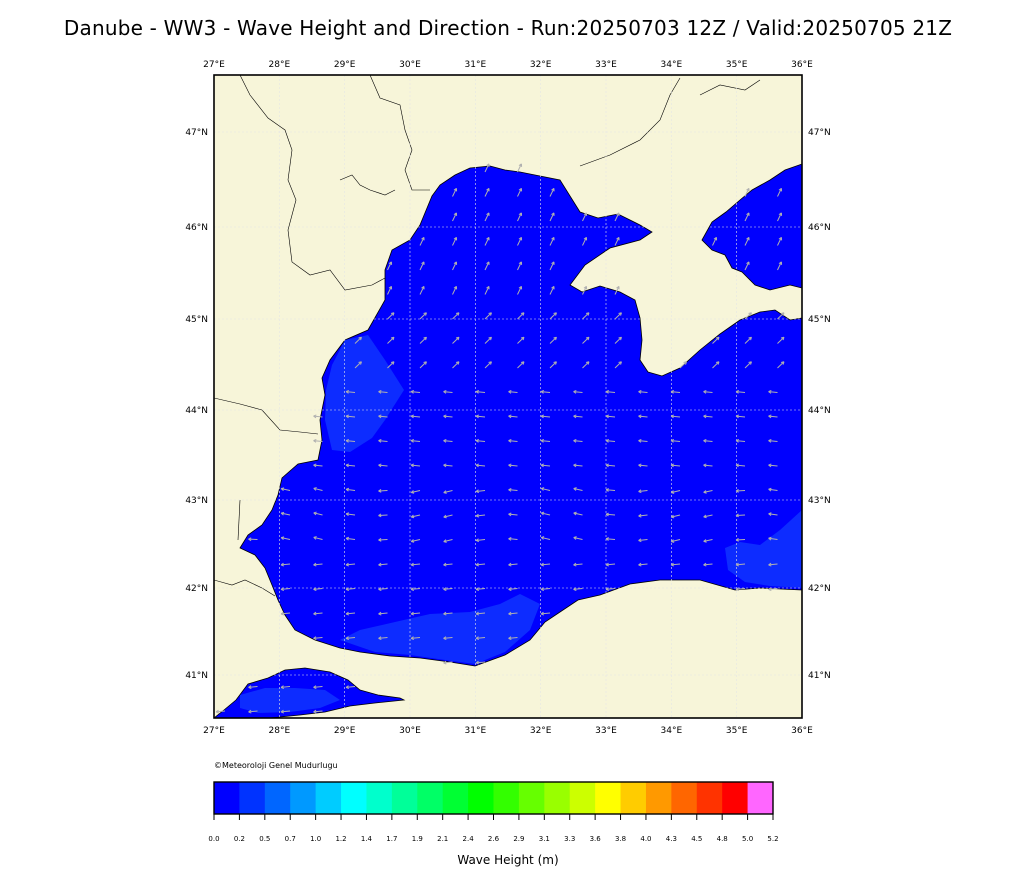  Describe the element at coordinates (819, 404) in the screenshot. I see `lat-labels-right: 47°N 46°N 45°N 44°N 43°N 42°N 41°N` at that location.